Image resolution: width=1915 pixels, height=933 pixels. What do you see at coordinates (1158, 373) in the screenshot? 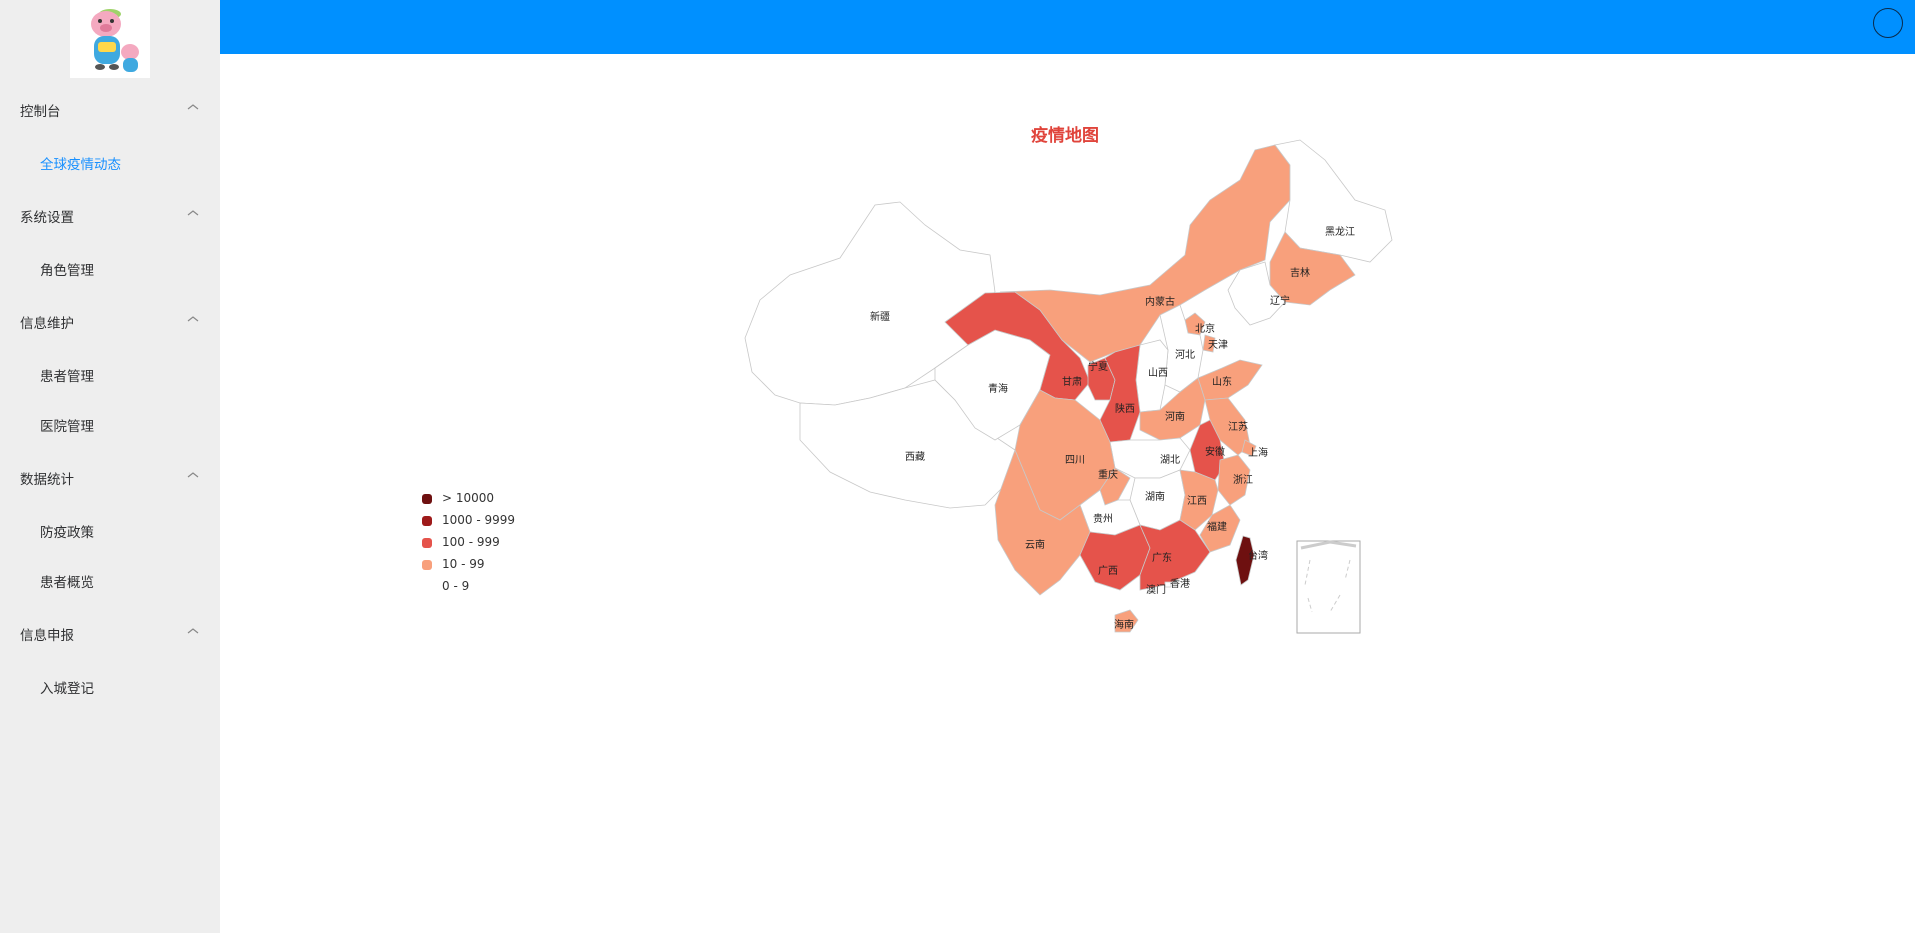
I see `province-label: 山西` at bounding box center [1158, 373].